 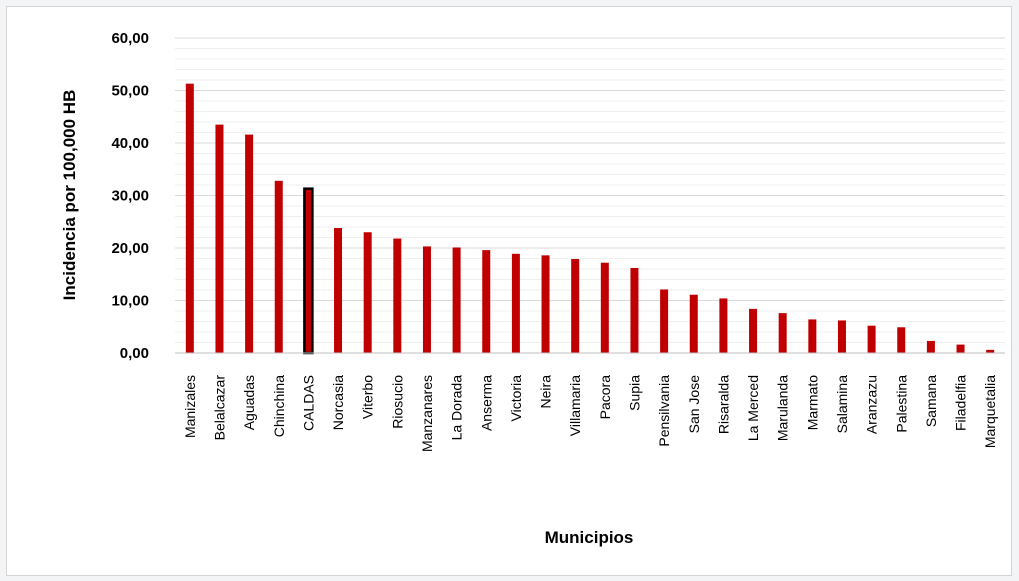 What do you see at coordinates (219, 238) in the screenshot?
I see `bar-belalcazar` at bounding box center [219, 238].